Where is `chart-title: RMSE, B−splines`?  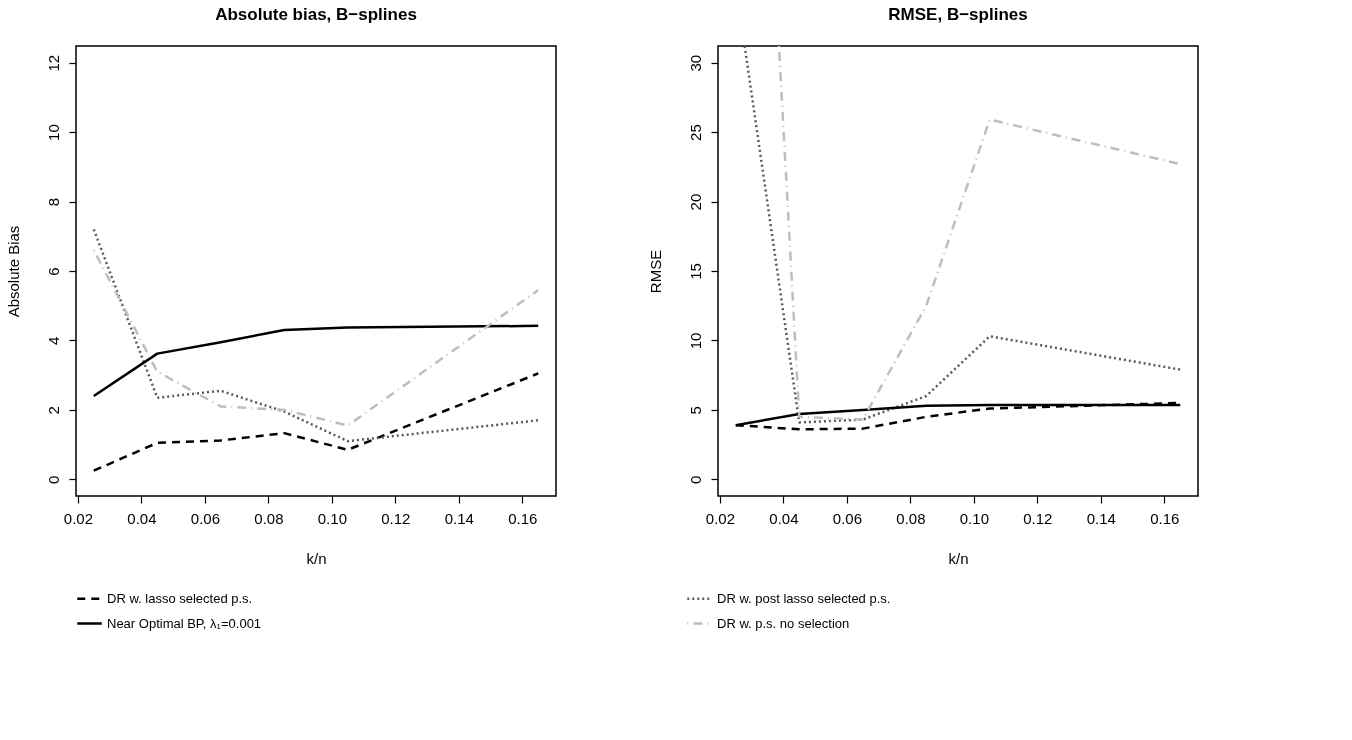
chart-title: RMSE, B−splines is located at coordinates (958, 14).